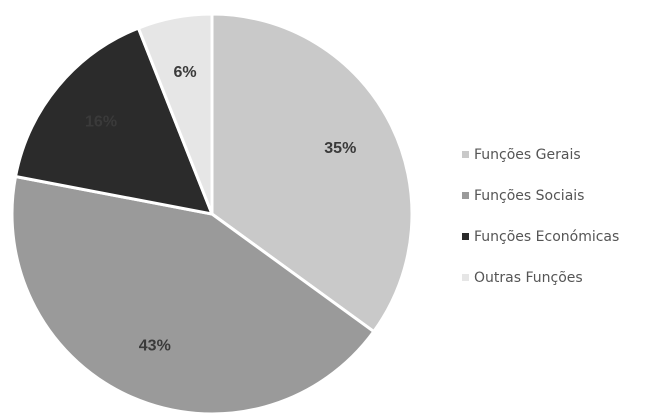 This screenshot has width=663, height=414. What do you see at coordinates (527, 155) in the screenshot?
I see `legend-label-funcoes-gerais: Funções Gerais` at bounding box center [527, 155].